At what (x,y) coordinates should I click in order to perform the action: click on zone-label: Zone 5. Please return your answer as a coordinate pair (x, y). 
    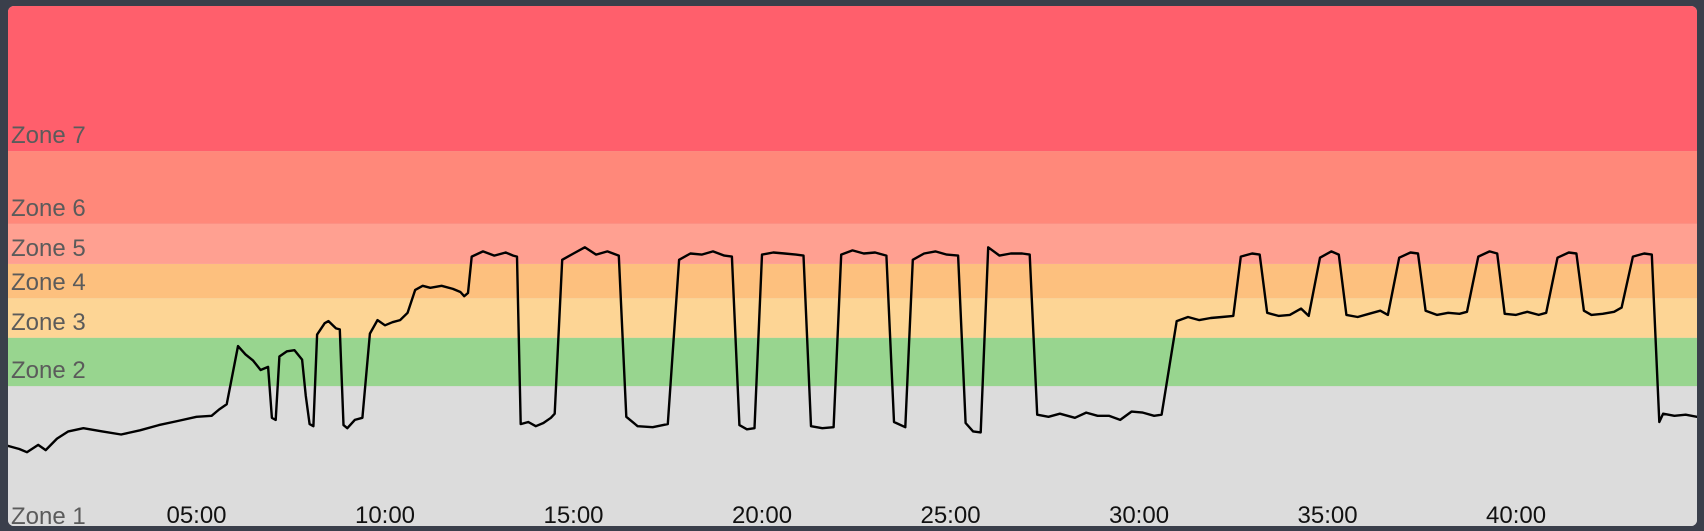
    Looking at the image, I should click on (48, 248).